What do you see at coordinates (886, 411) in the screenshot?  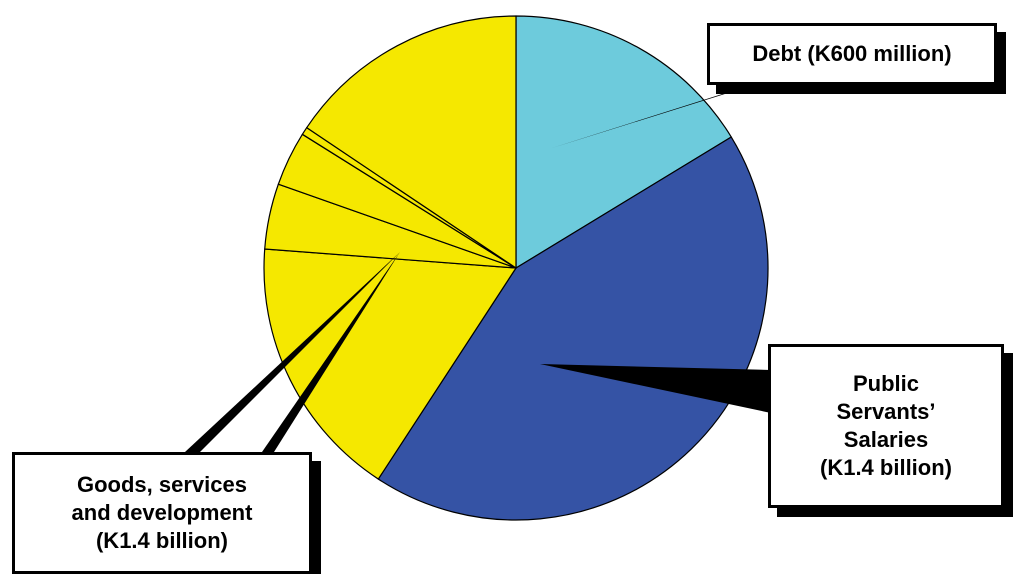 I see `salaries-label-line-2: Servants’` at bounding box center [886, 411].